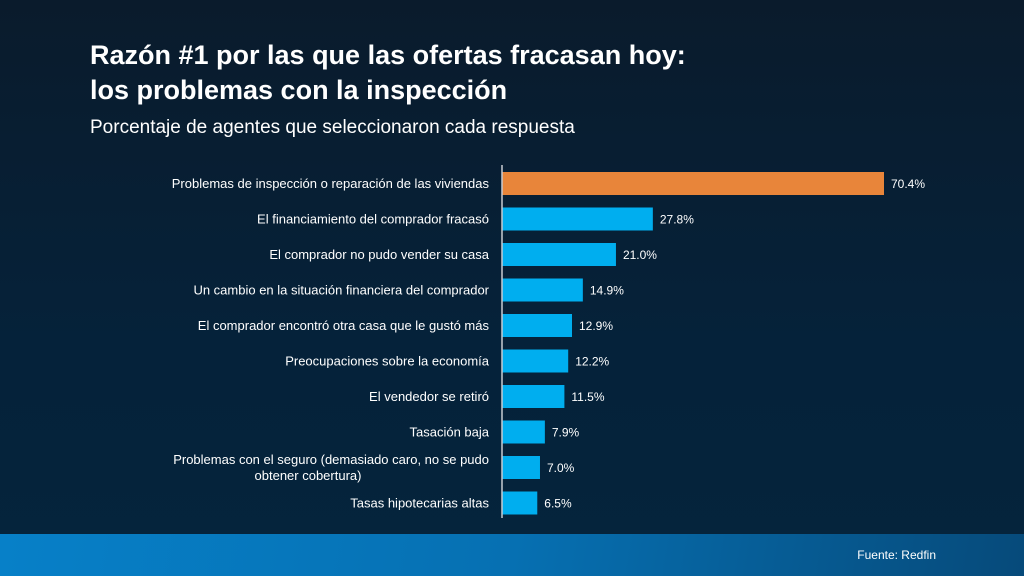 The width and height of the screenshot is (1024, 576). I want to click on category-label: El financiamiento del comprador fracasó, so click(373, 219).